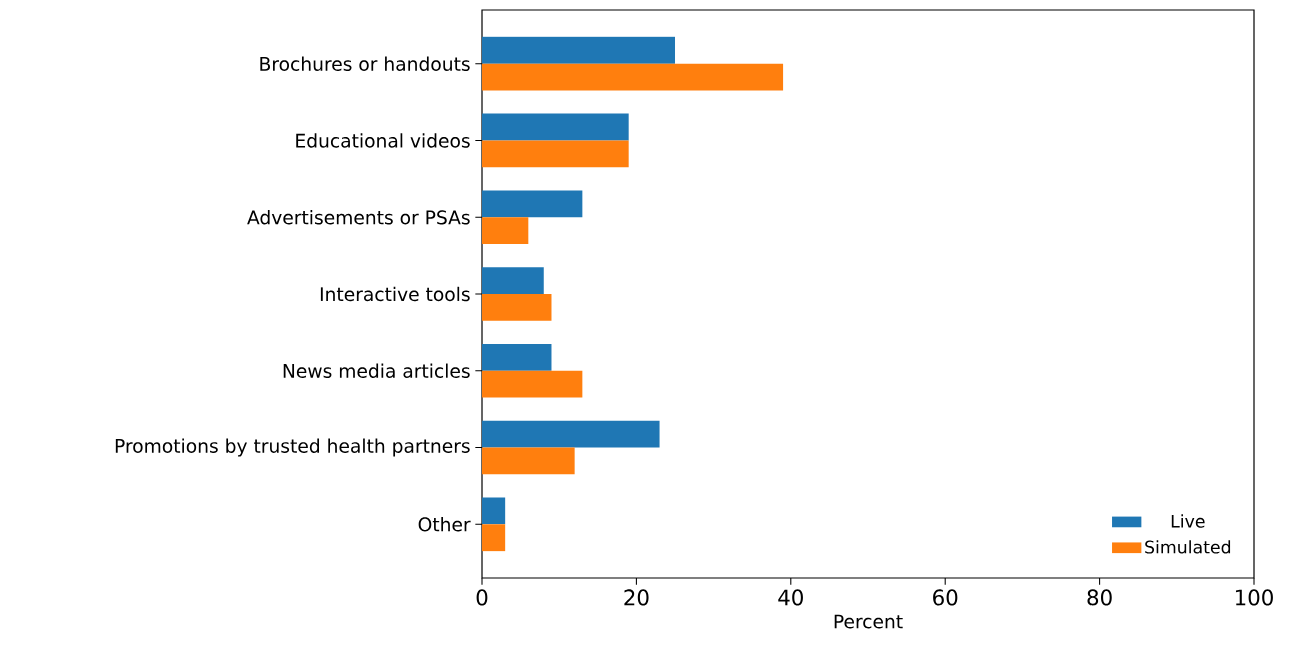 This screenshot has height=659, width=1289. Describe the element at coordinates (1099, 597) in the screenshot. I see `x-tick-label: 80` at that location.